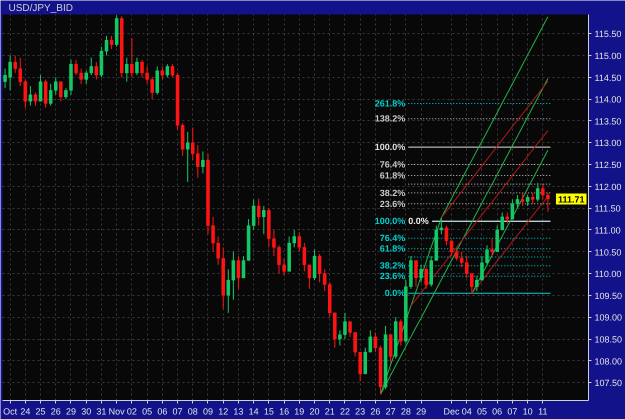 The height and width of the screenshot is (419, 625). What do you see at coordinates (117, 411) in the screenshot?
I see `x-tick-label: Nov` at bounding box center [117, 411].